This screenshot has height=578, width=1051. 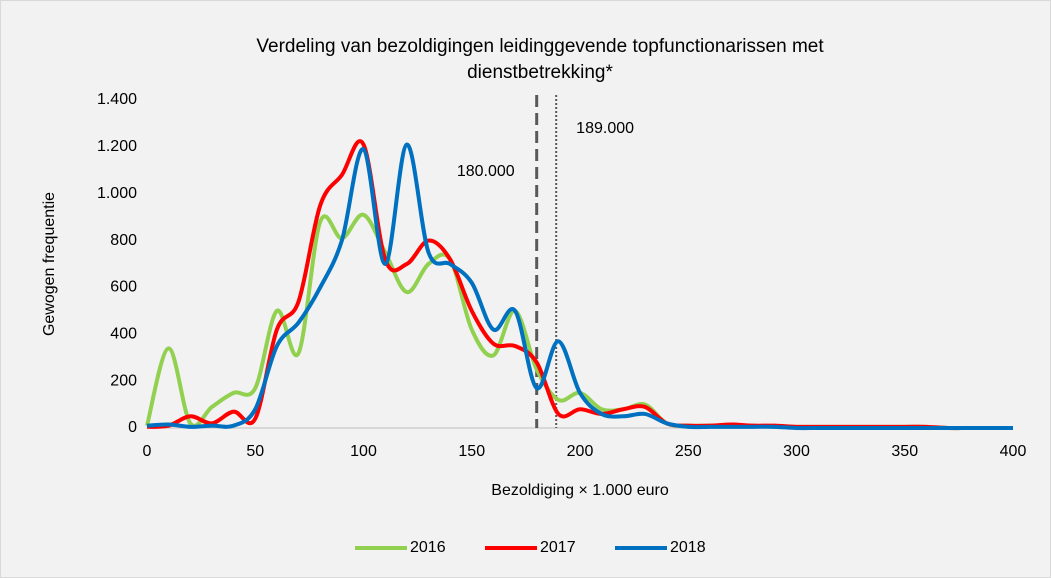 What do you see at coordinates (132, 427) in the screenshot?
I see `y-tick-label: 0` at bounding box center [132, 427].